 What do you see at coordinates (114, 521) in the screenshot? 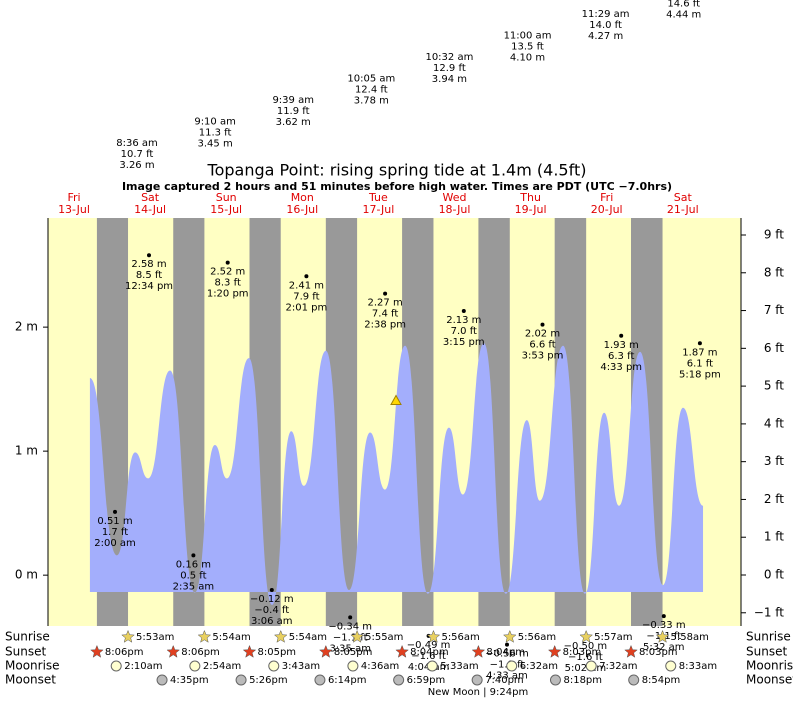
I see `tide-height-m: 0.51 m` at bounding box center [114, 521].